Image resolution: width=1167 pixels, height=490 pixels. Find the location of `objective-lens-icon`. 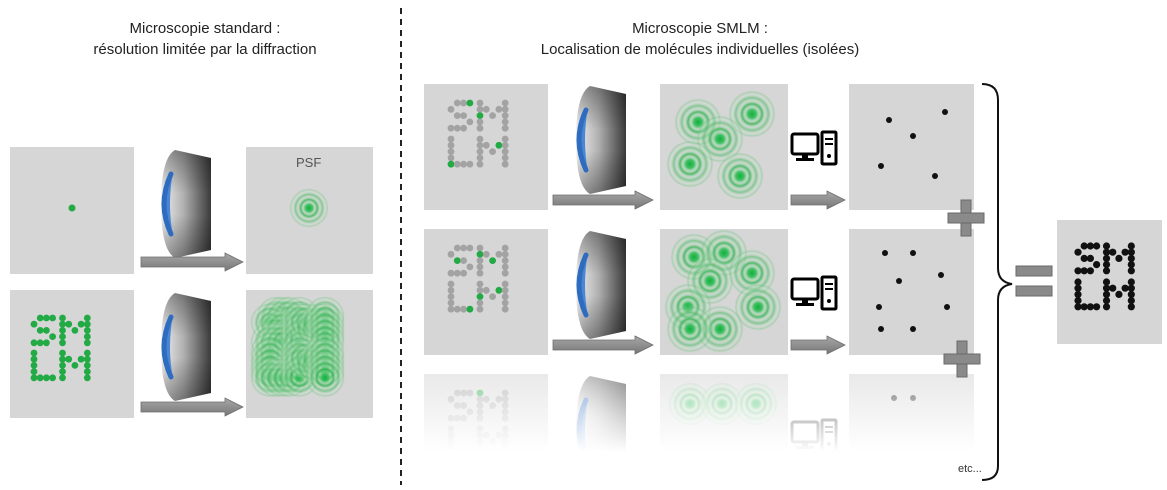

objective-lens-icon is located at coordinates (601, 285).